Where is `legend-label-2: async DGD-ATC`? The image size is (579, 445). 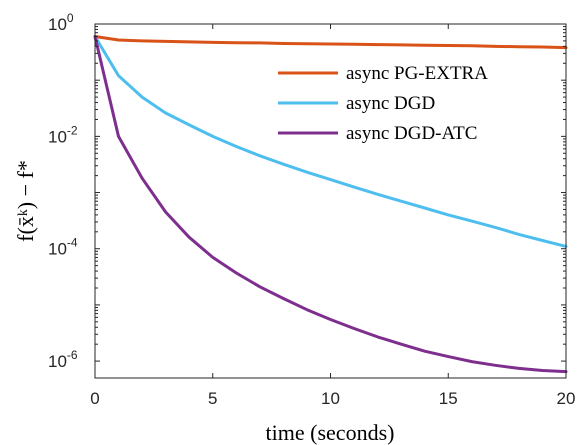 legend-label-2: async DGD-ATC is located at coordinates (411, 133).